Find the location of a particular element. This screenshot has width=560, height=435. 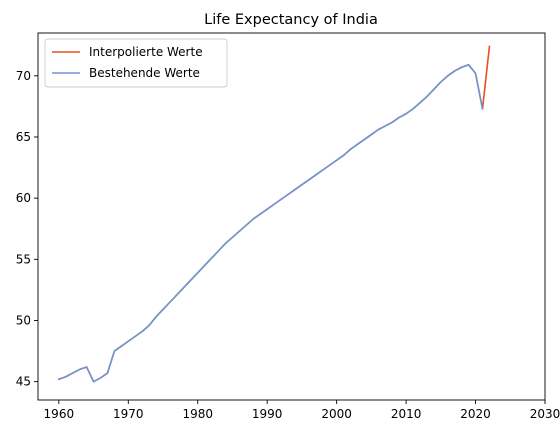

legend-box is located at coordinates (136, 63).